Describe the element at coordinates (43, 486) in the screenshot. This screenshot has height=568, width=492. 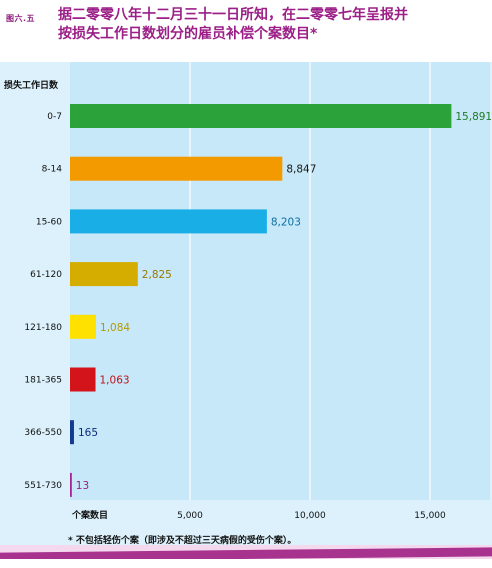
I see `category-label-551-730: 551-730` at that location.